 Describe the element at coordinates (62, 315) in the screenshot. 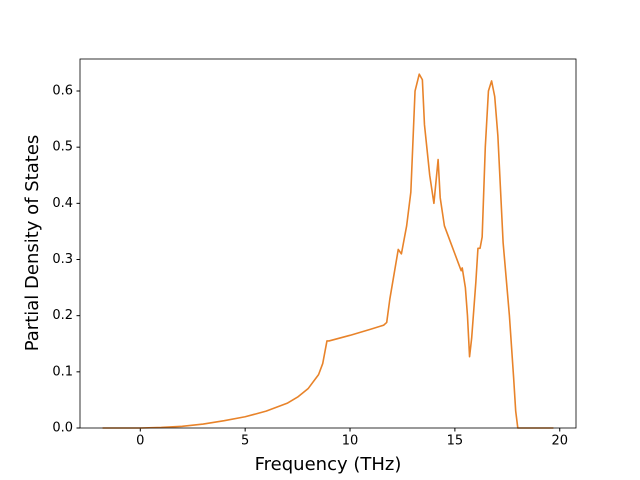

I see `y-tick-label: 0.2` at that location.